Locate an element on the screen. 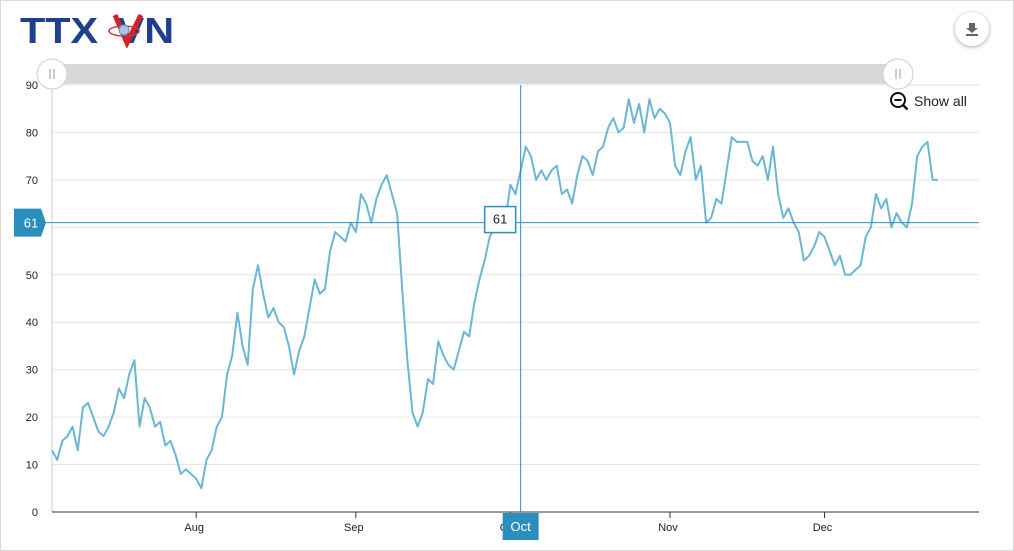 The width and height of the screenshot is (1014, 551). y-tick-label: 0 is located at coordinates (35, 513).